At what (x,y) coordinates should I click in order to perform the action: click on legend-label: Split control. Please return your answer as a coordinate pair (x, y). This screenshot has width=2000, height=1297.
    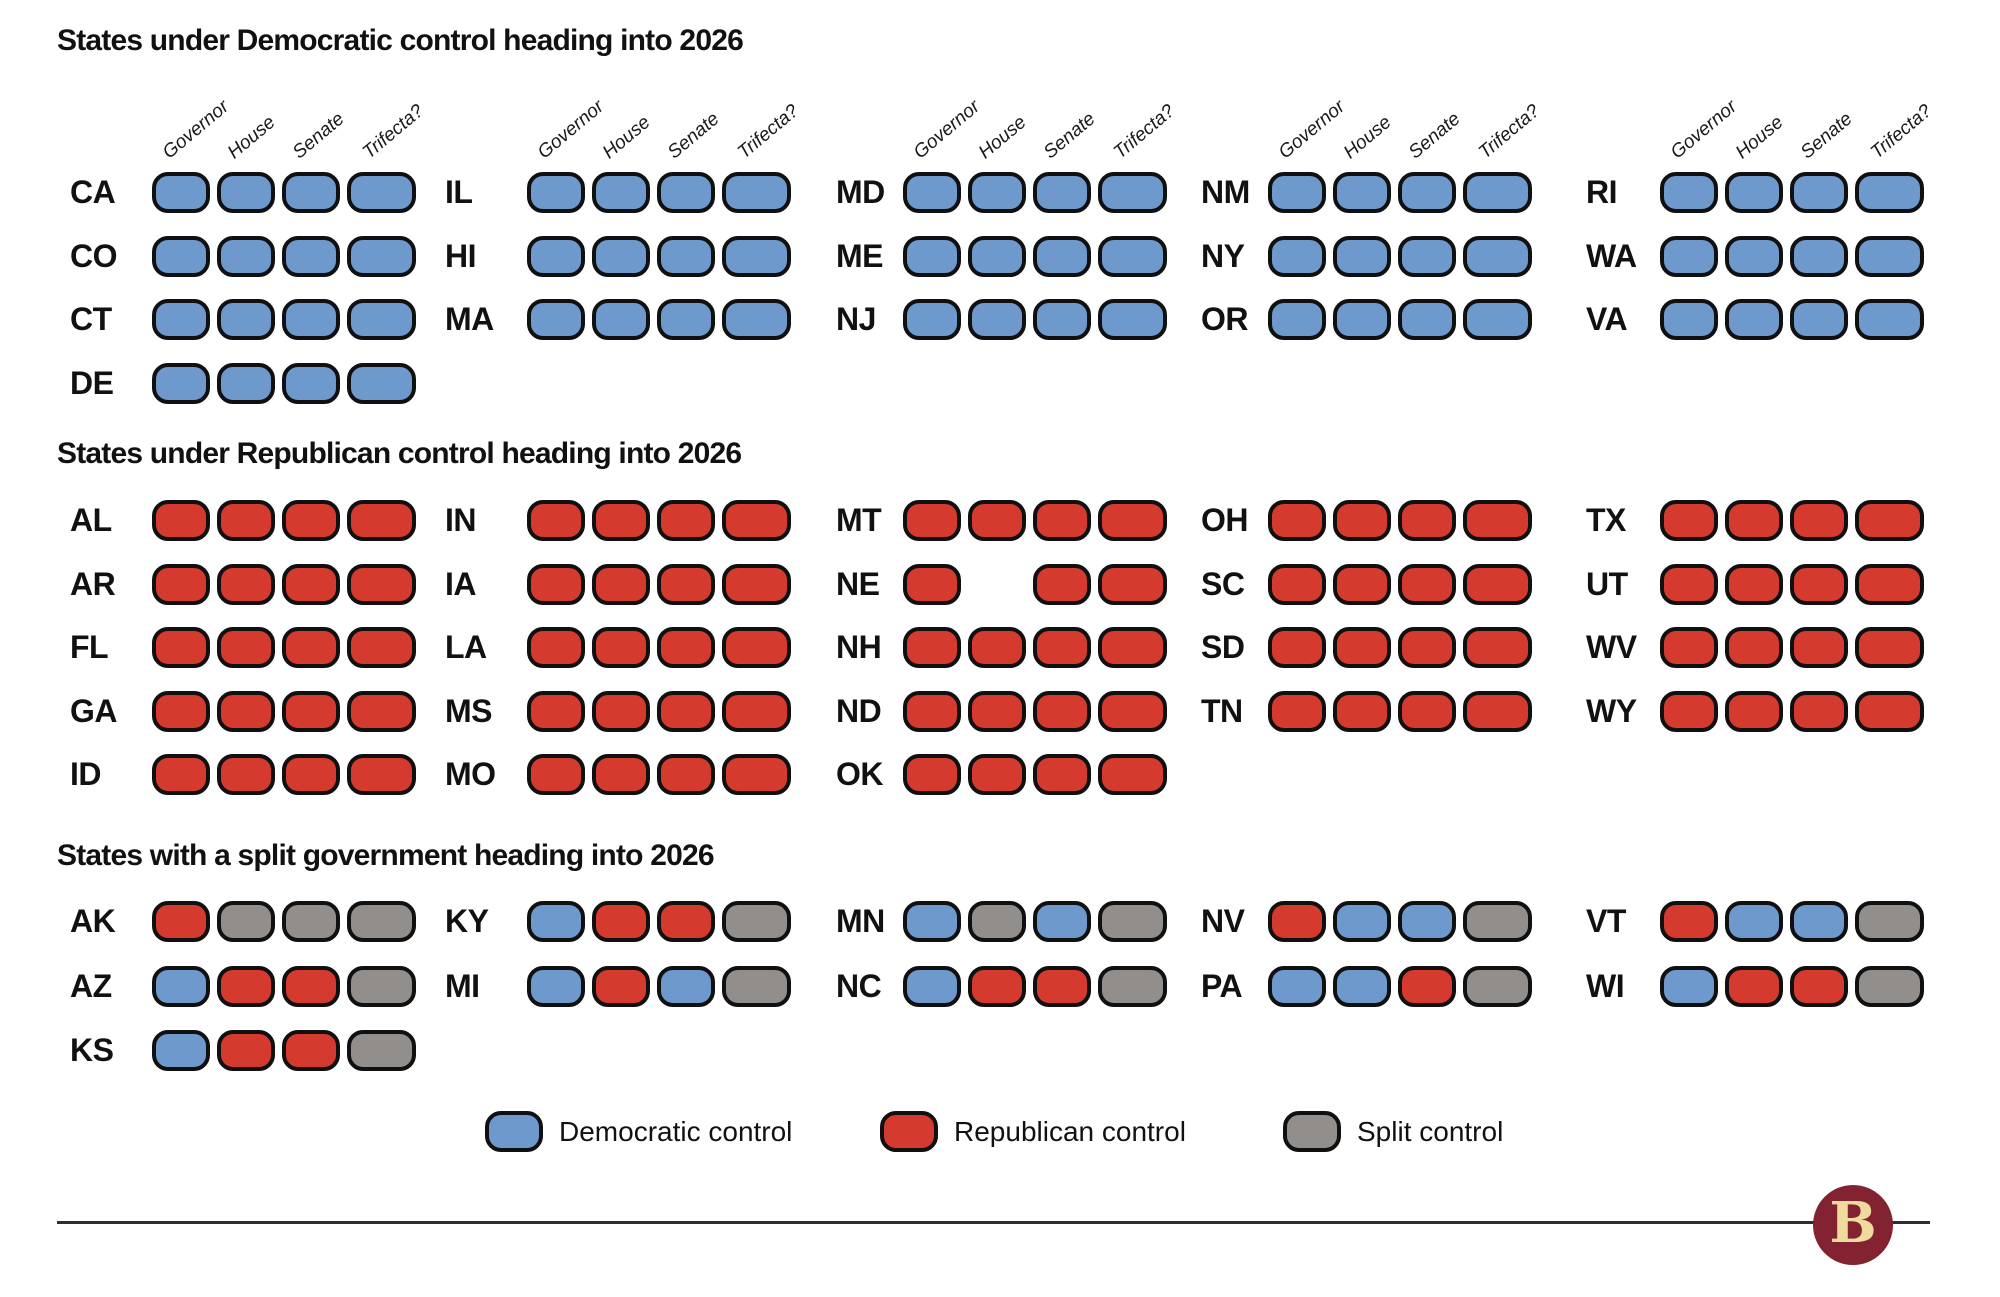
    Looking at the image, I should click on (1430, 1131).